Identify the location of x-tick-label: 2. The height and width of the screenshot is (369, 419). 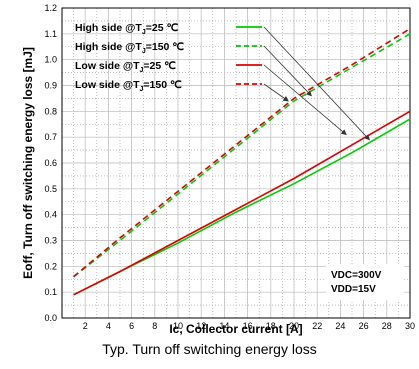
(85, 326).